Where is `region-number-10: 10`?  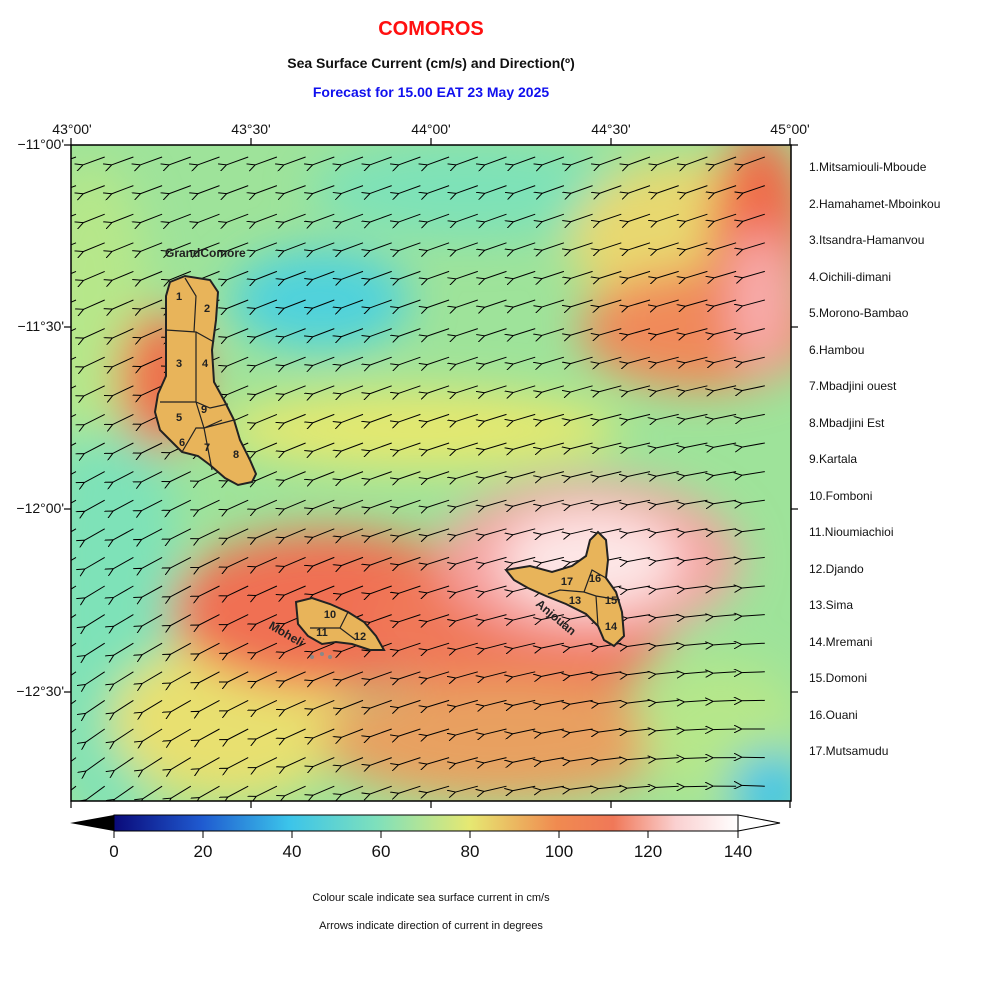 region-number-10: 10 is located at coordinates (330, 615).